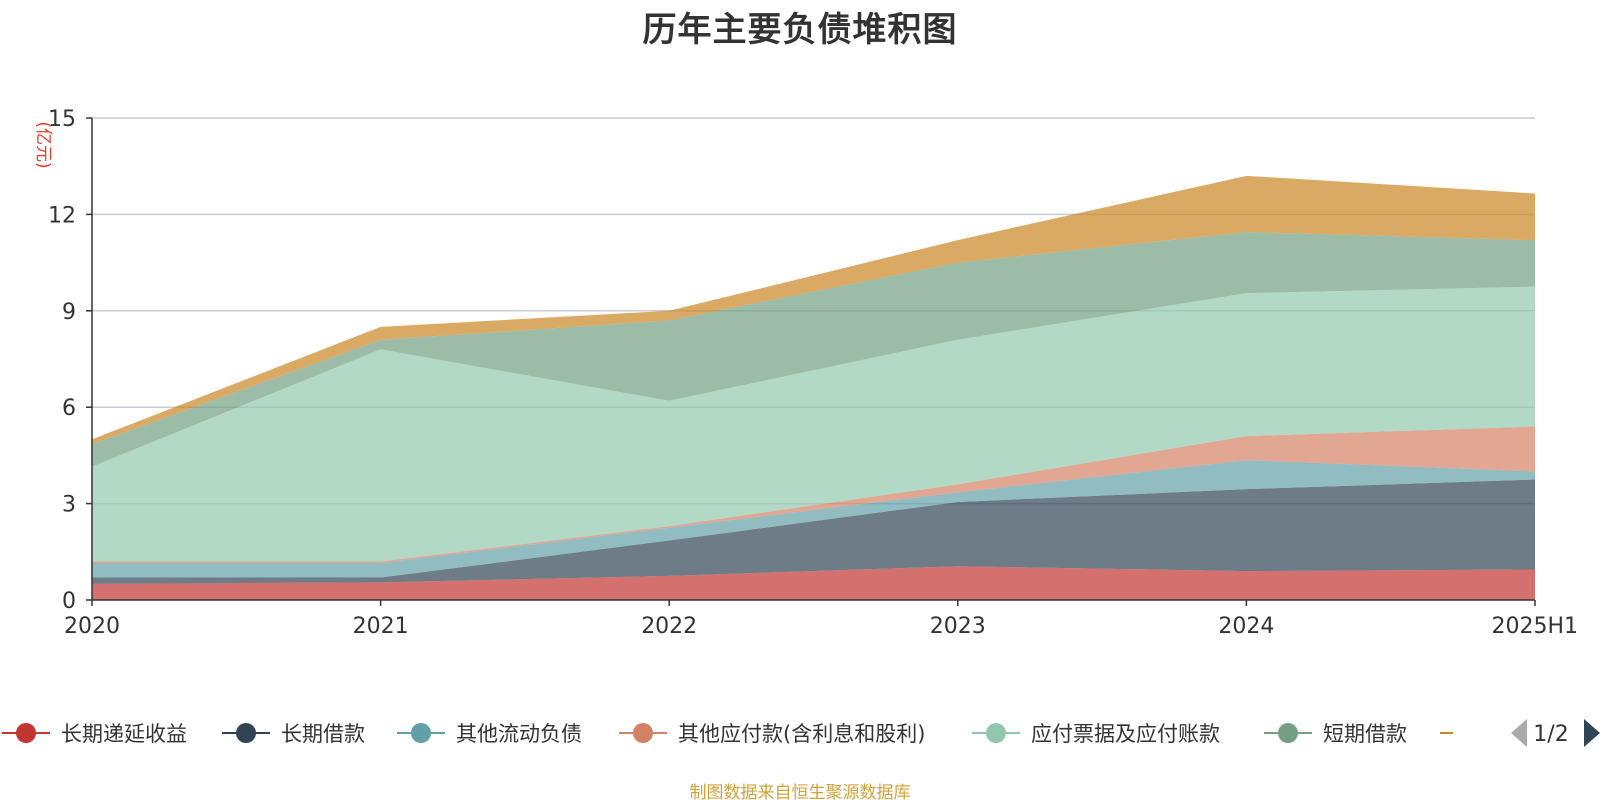 The height and width of the screenshot is (803, 1600). I want to click on legend-label: 其他流动负债, so click(519, 734).